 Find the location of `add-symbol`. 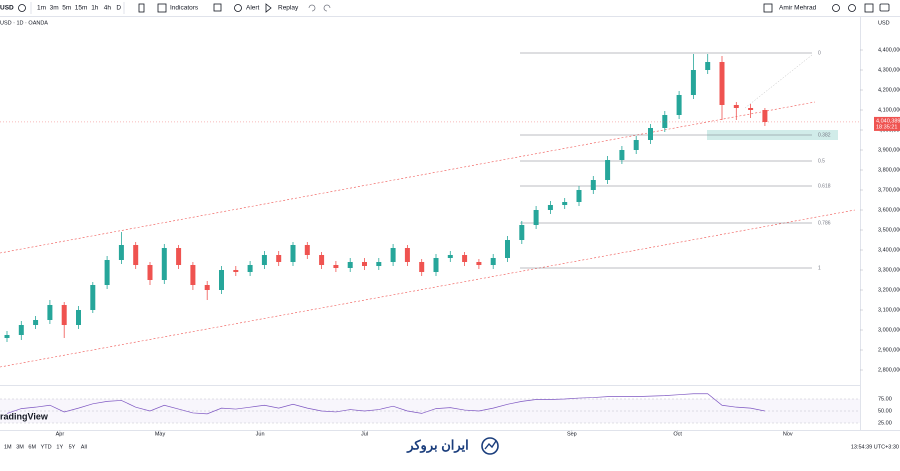

add-symbol is located at coordinates (22, 8).